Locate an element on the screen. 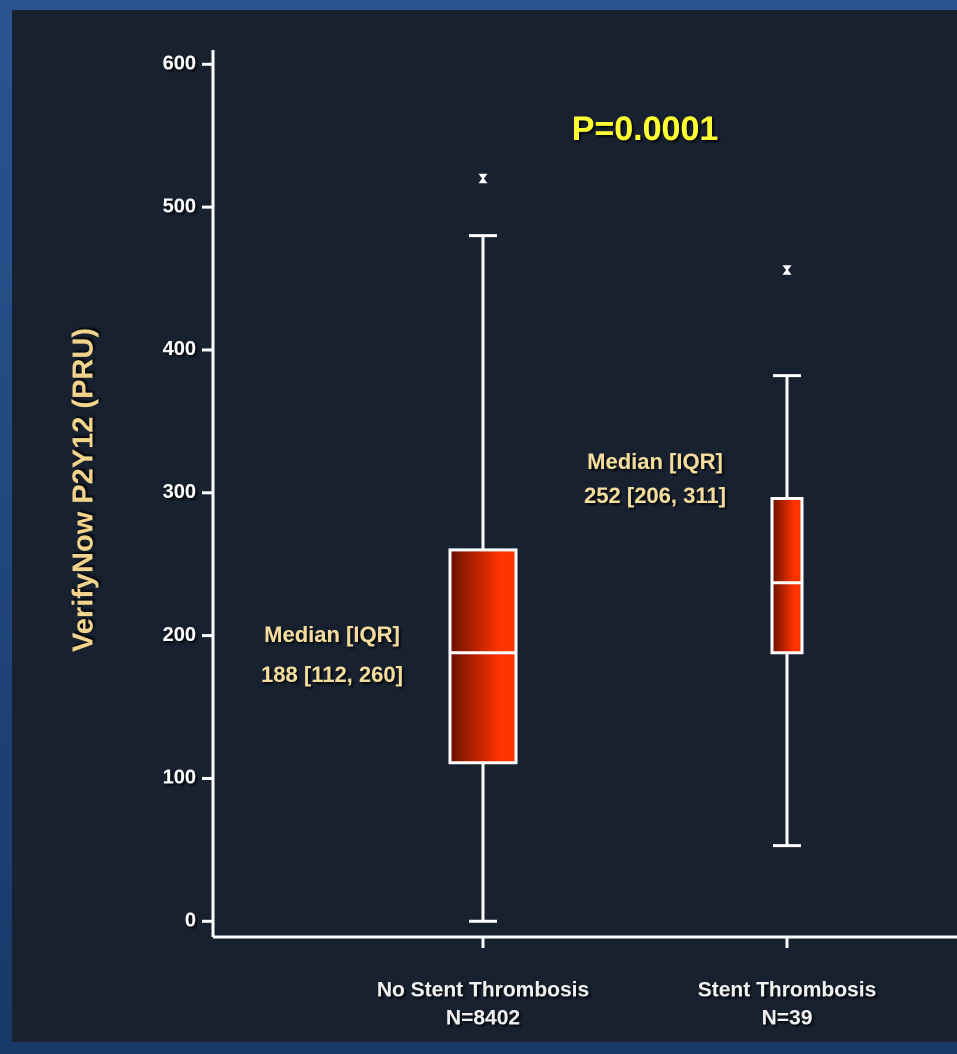  y-tick-label: 600 is located at coordinates (179, 64).